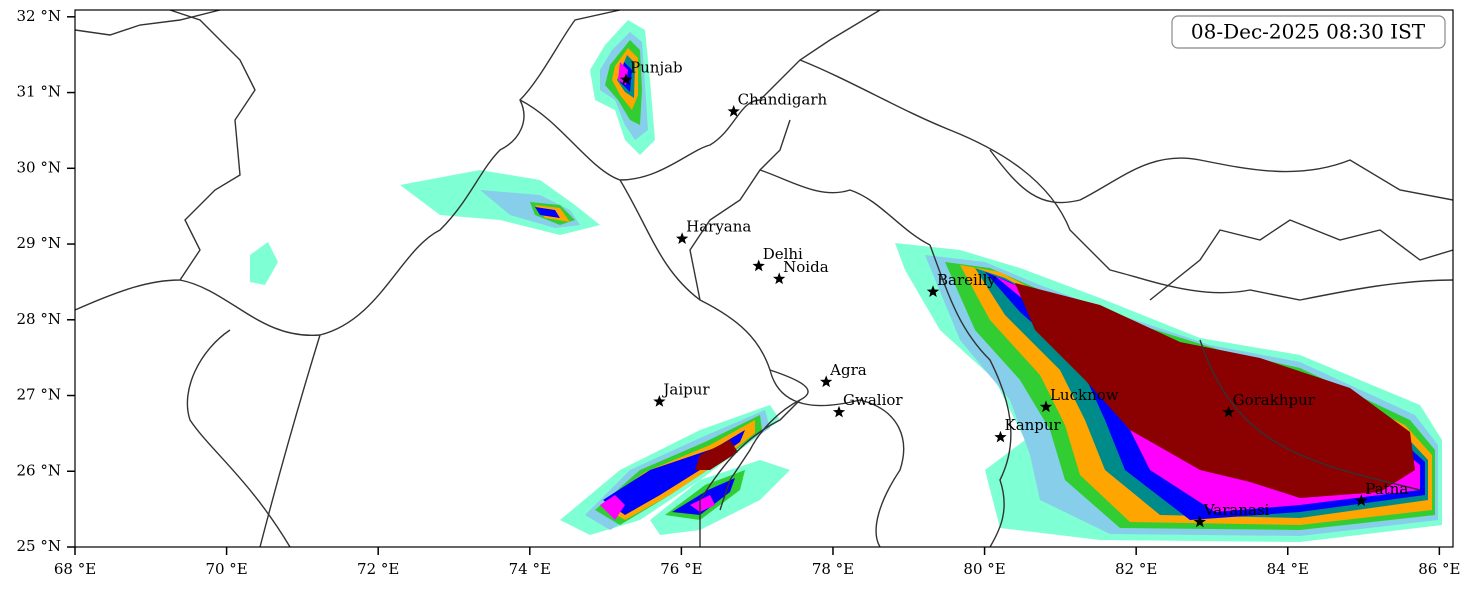 The width and height of the screenshot is (1471, 591). Describe the element at coordinates (75, 569) in the screenshot. I see `x-tick-label: 68 °E` at that location.